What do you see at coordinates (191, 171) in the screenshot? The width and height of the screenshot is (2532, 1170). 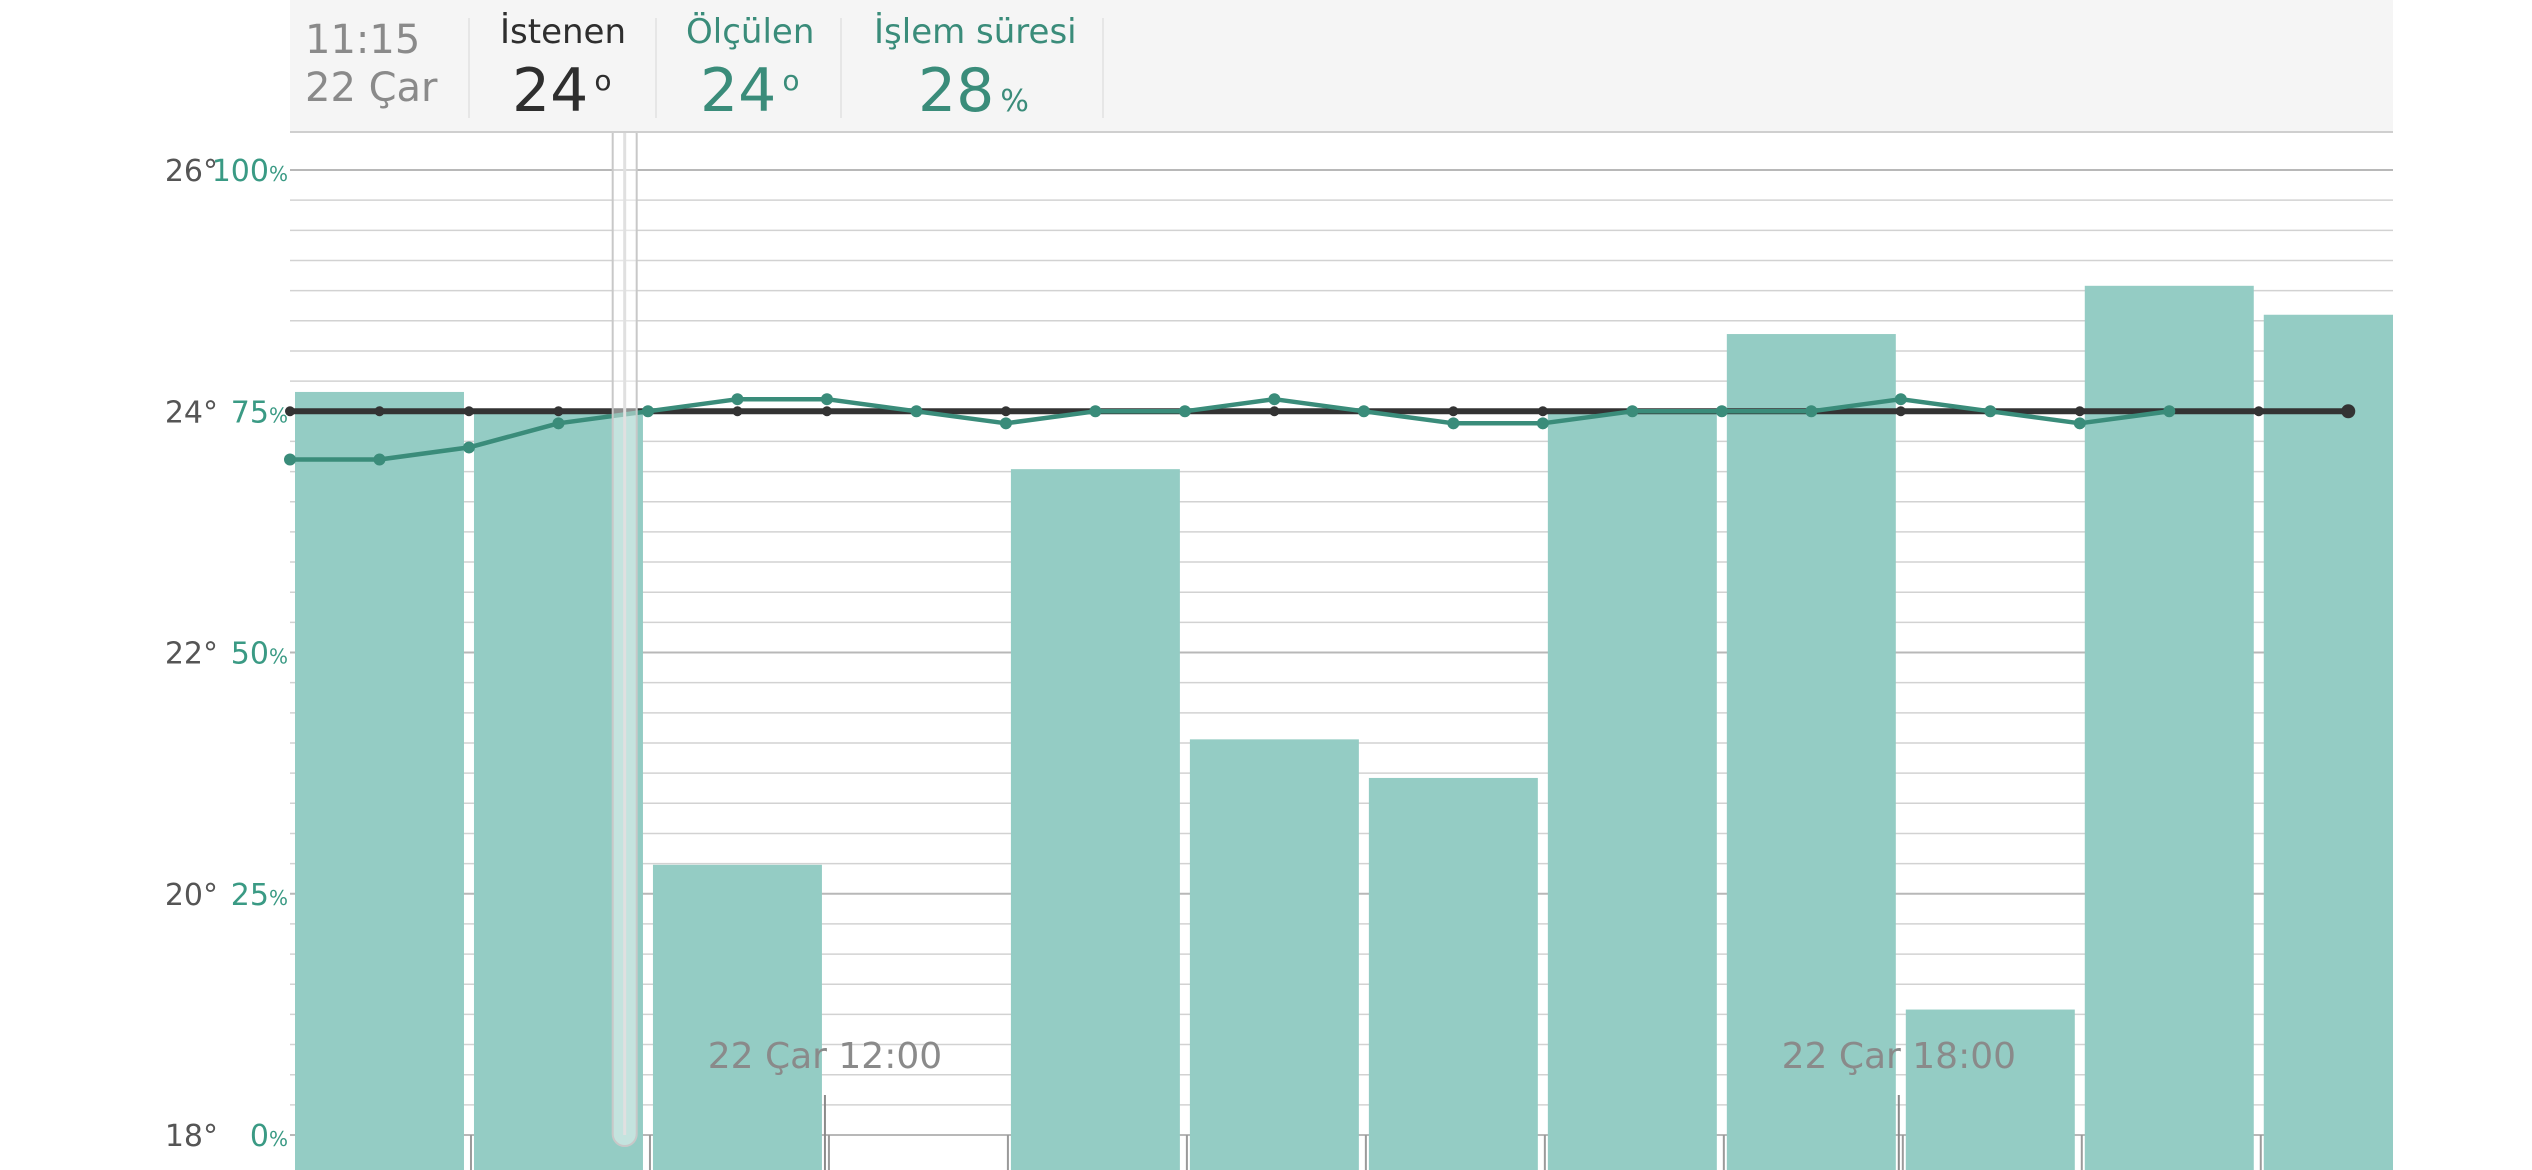 I see `y-temp-label: 26°` at bounding box center [191, 171].